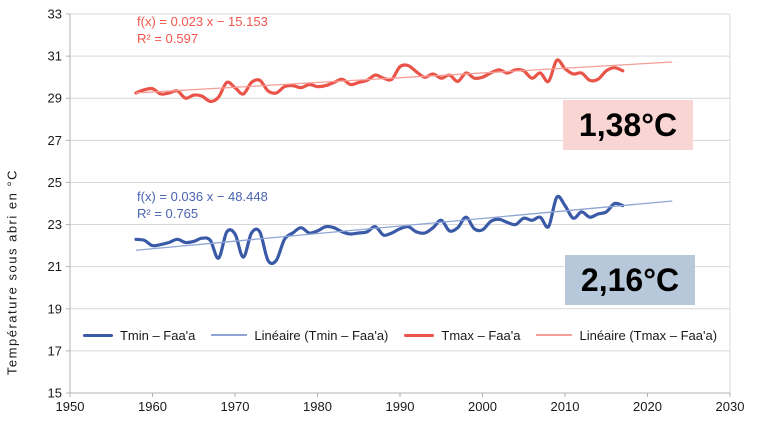  Describe the element at coordinates (628, 125) in the screenshot. I see `tmax-warming-annotation: 1,38°C` at that location.